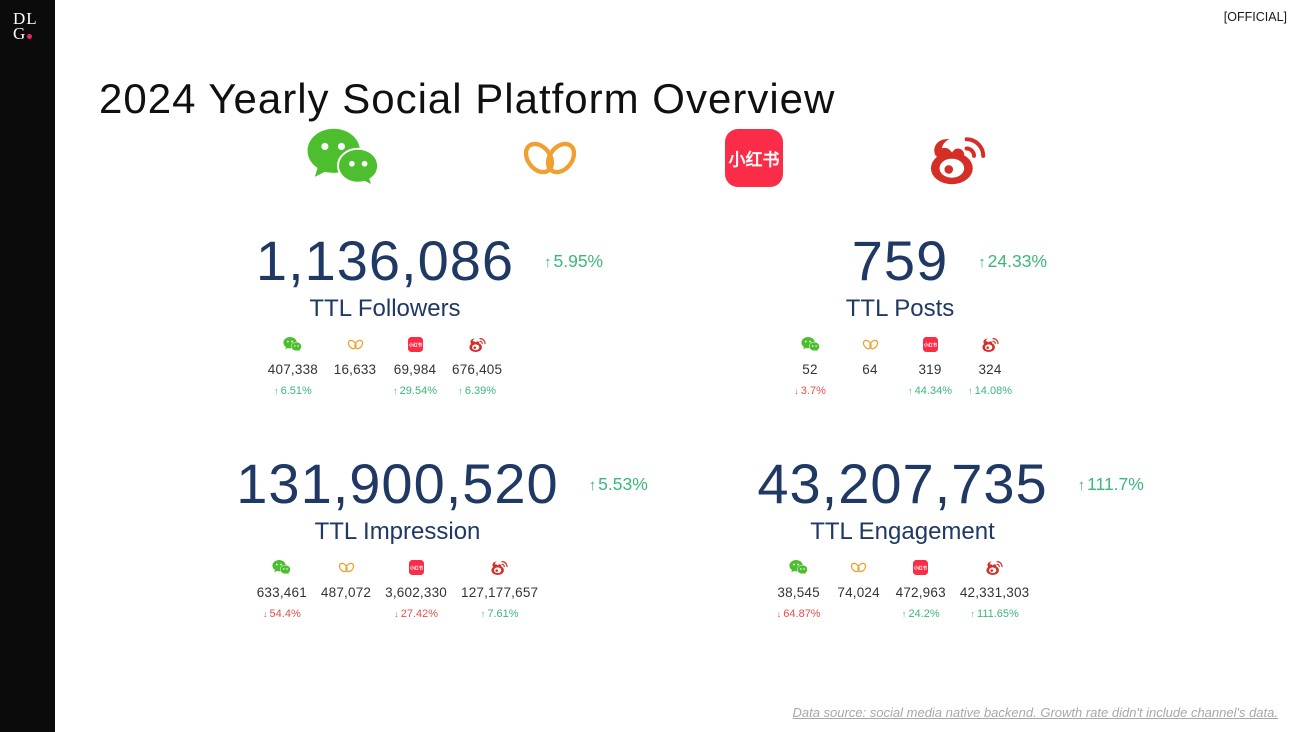 The height and width of the screenshot is (732, 1300). Describe the element at coordinates (477, 369) in the screenshot. I see `breakdown-value: 676,405` at that location.